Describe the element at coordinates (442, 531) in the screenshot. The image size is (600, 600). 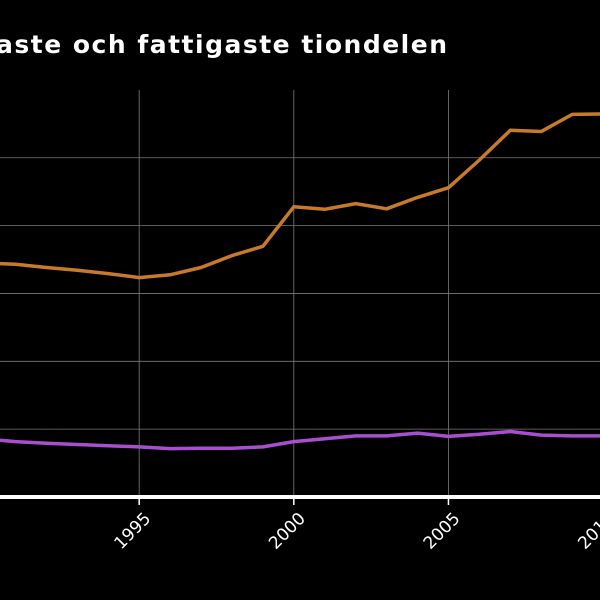
I see `x-tick-label: 2005` at that location.